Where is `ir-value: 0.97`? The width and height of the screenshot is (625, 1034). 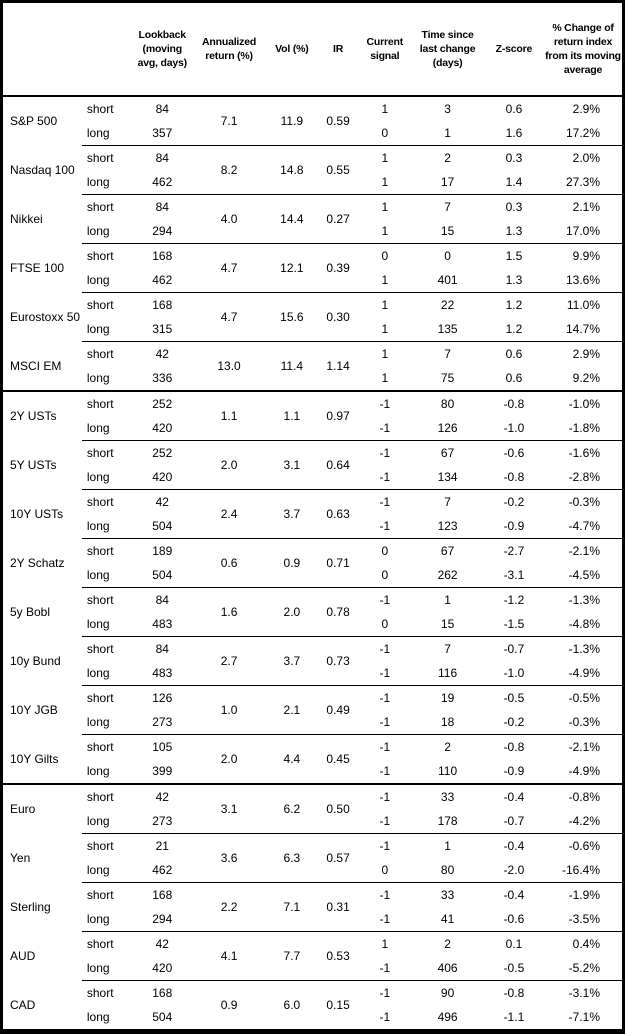
ir-value: 0.97 is located at coordinates (338, 416).